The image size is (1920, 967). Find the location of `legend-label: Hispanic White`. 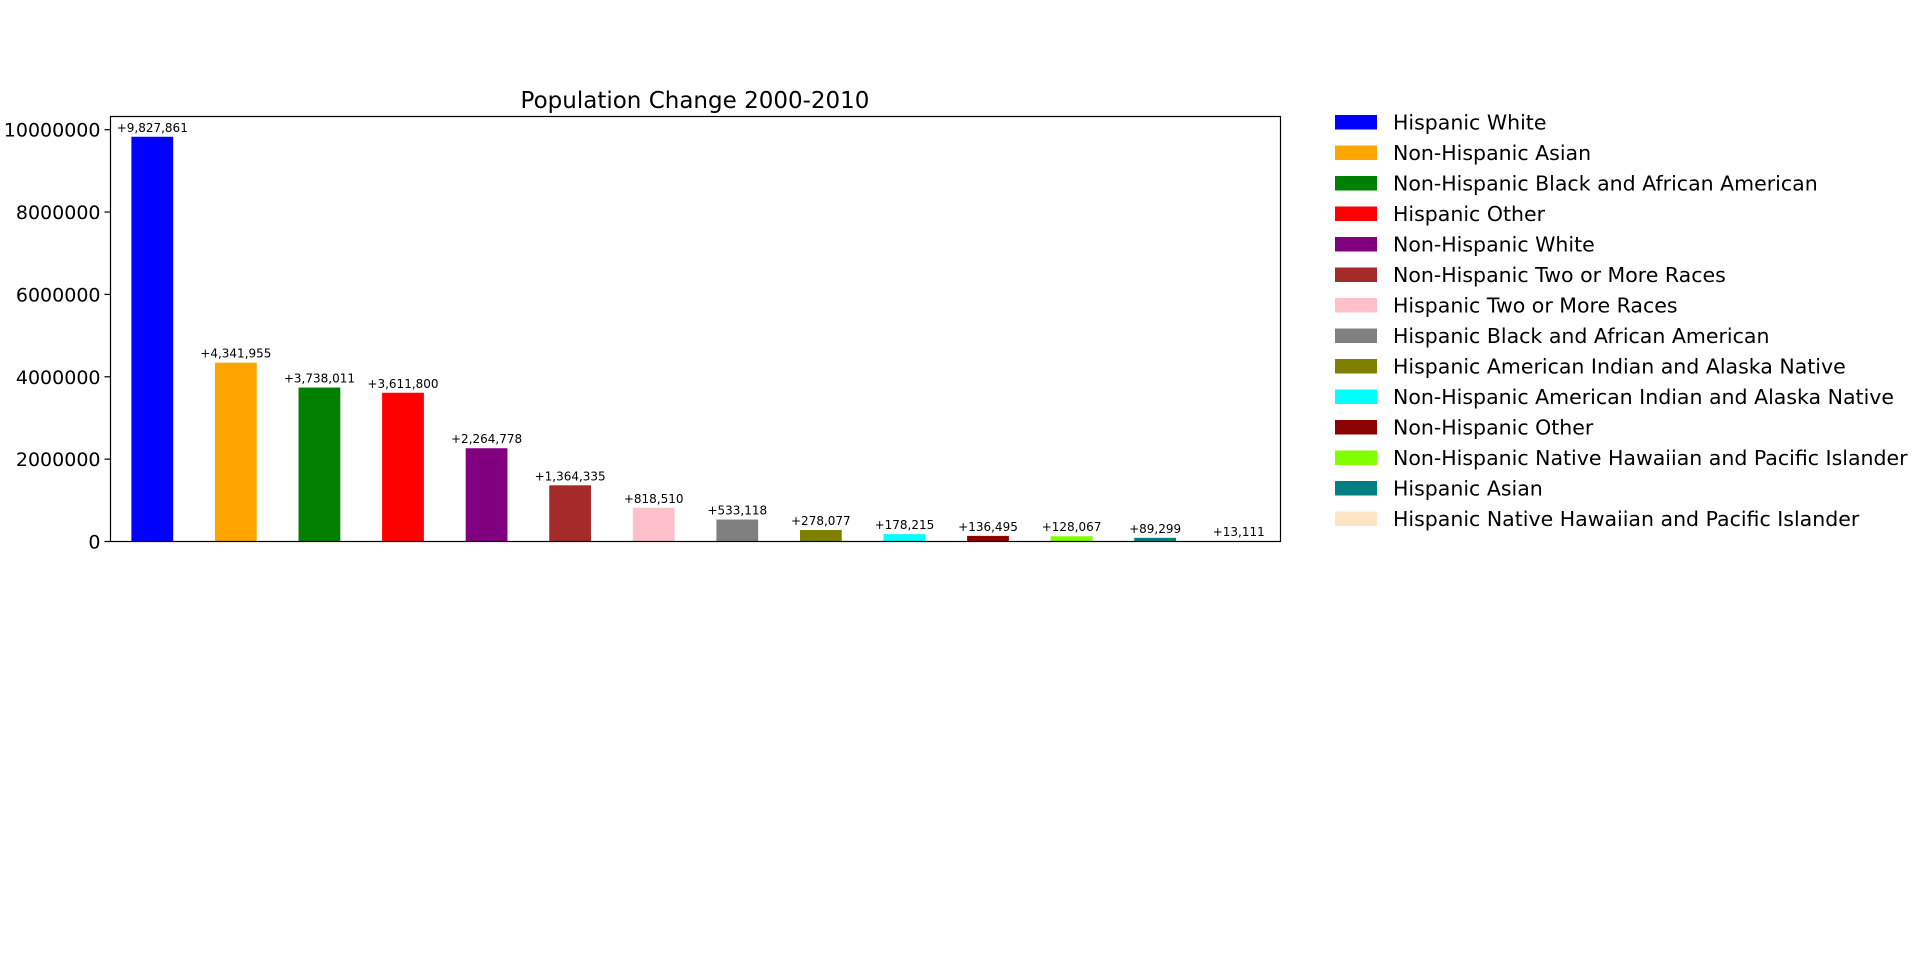

legend-label: Hispanic White is located at coordinates (1469, 123).